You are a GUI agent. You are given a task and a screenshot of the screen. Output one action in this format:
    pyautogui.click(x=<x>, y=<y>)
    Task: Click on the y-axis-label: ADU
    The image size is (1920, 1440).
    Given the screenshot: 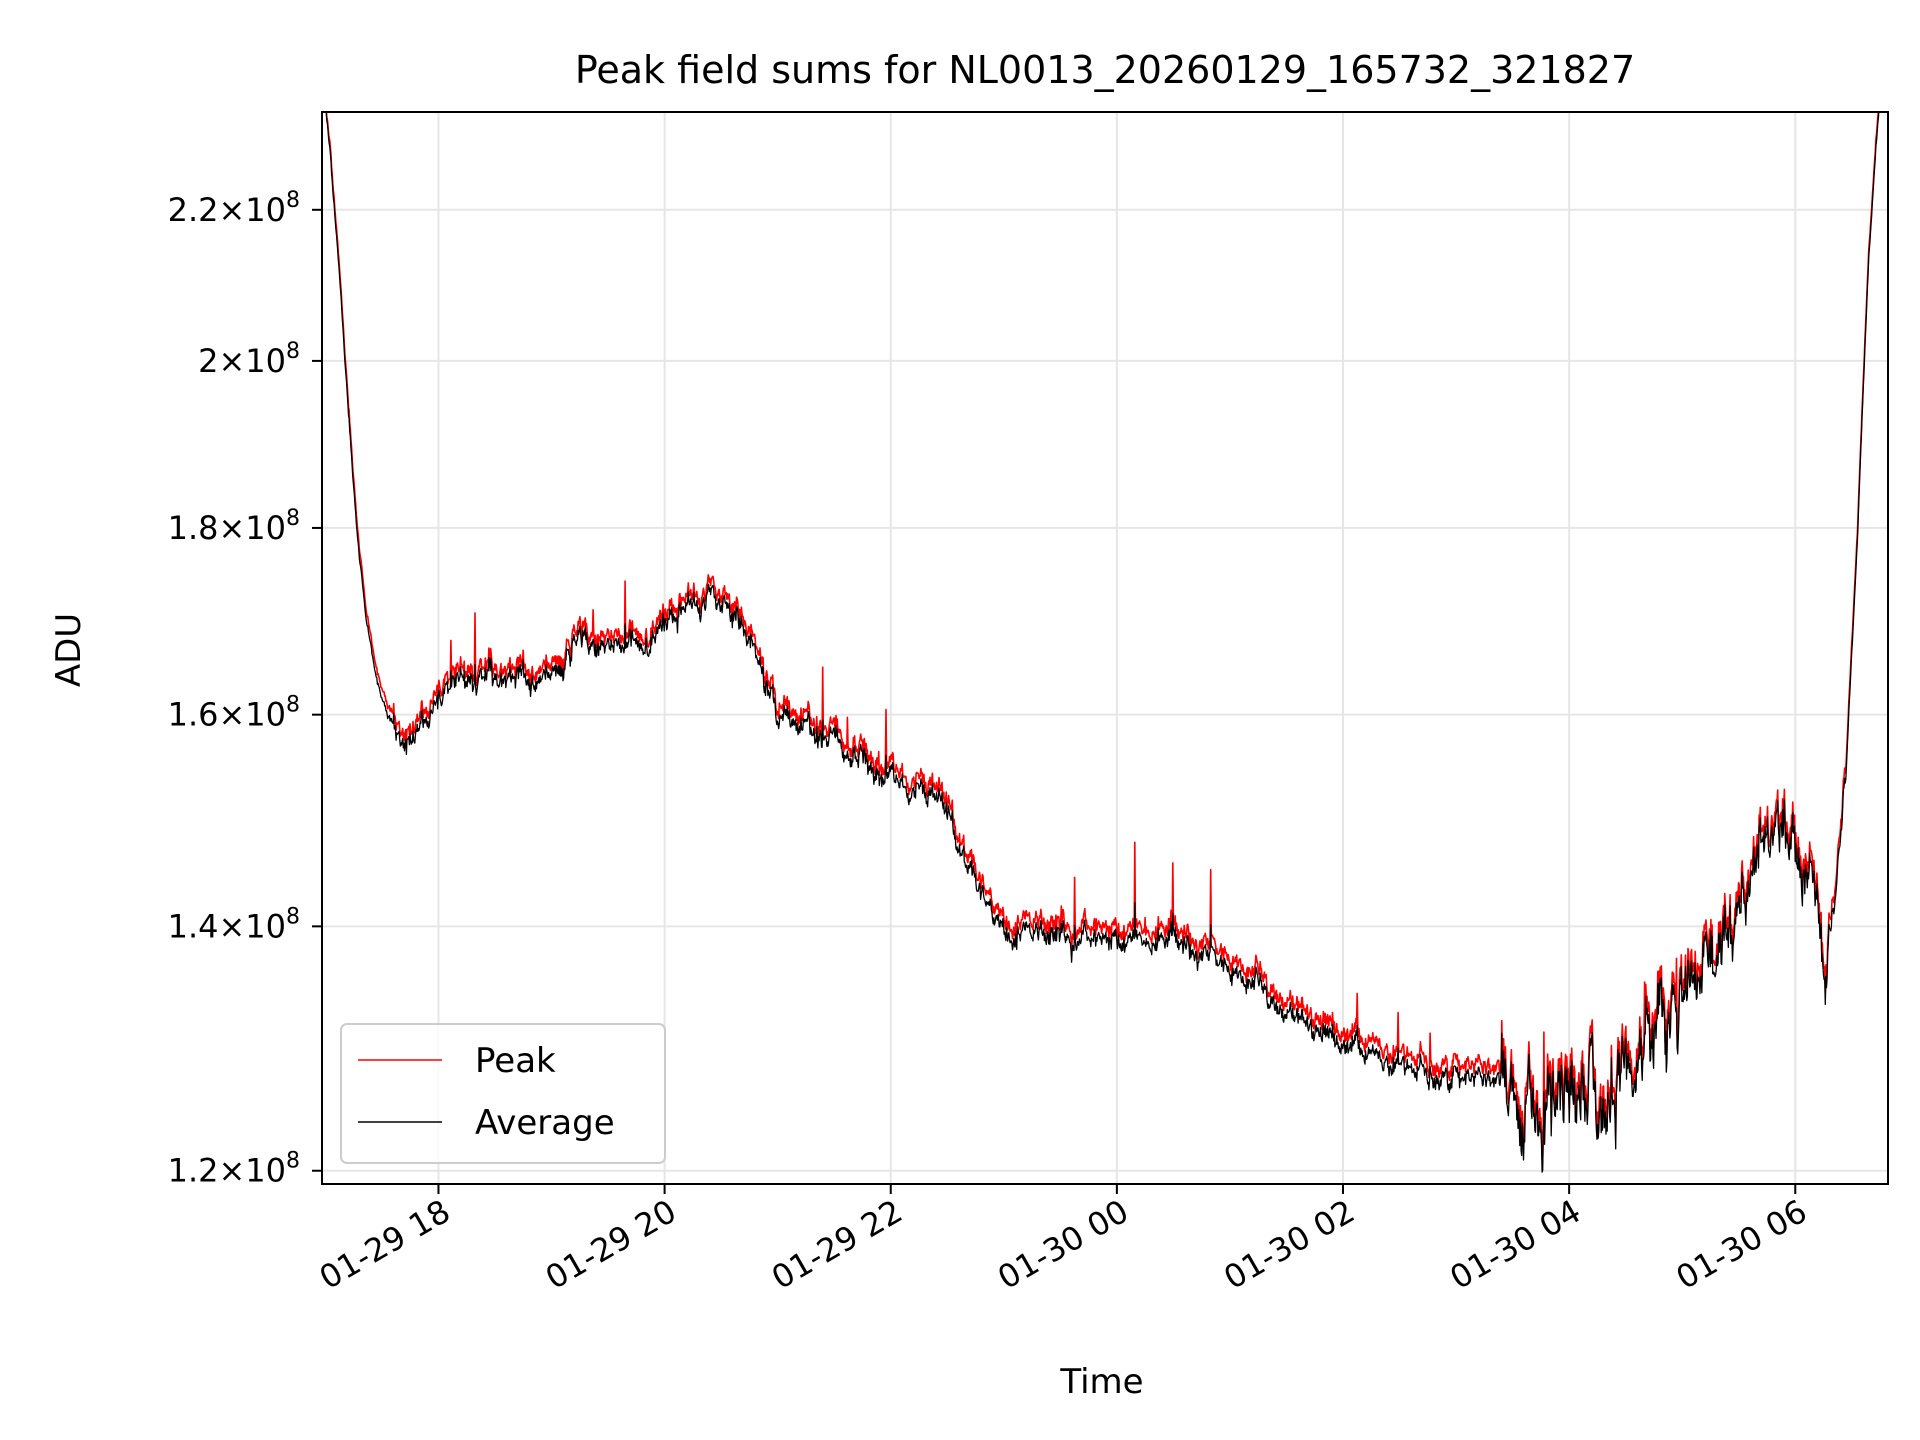 What is the action you would take?
    pyautogui.click(x=69, y=650)
    